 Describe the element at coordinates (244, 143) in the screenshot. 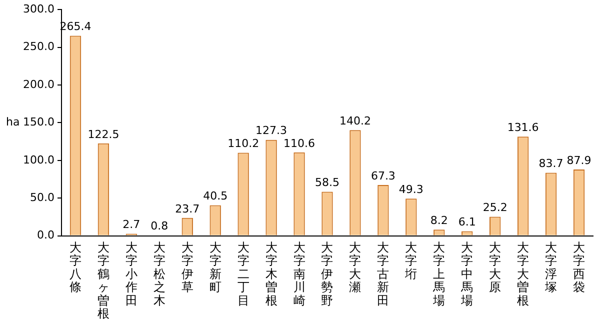

I see `data-label: 110.2` at that location.